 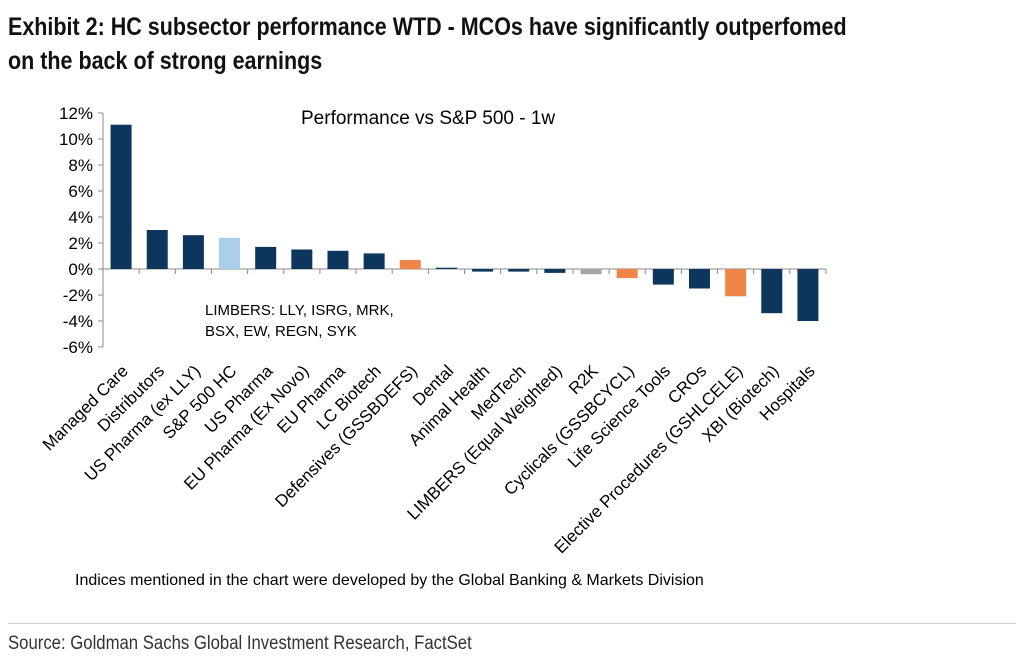 I want to click on y-tick-label: 2%, so click(x=80, y=243).